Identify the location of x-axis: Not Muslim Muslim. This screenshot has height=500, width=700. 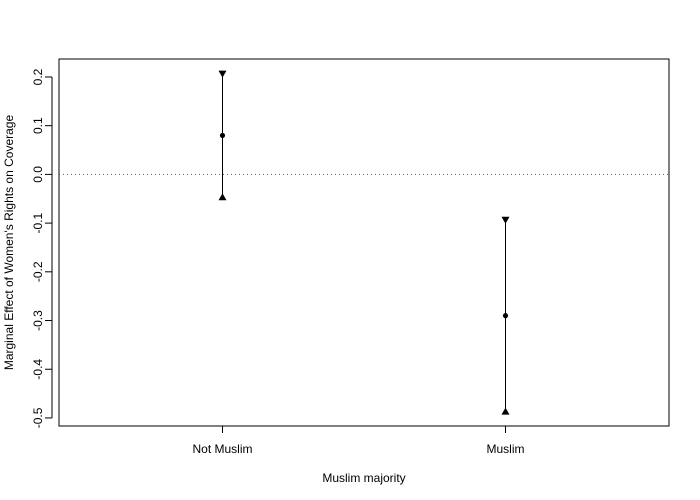
(358, 440).